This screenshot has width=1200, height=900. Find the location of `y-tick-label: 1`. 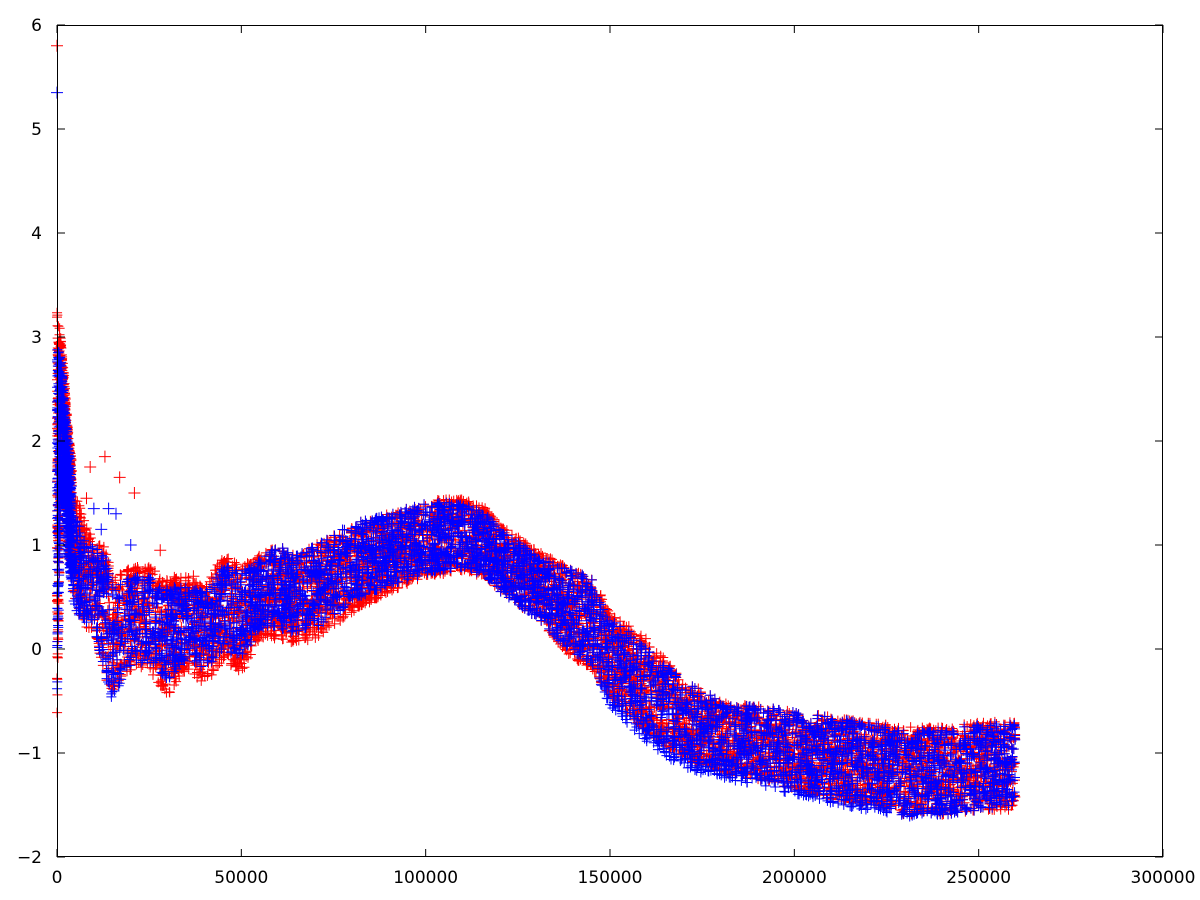

y-tick-label: 1 is located at coordinates (36, 546).